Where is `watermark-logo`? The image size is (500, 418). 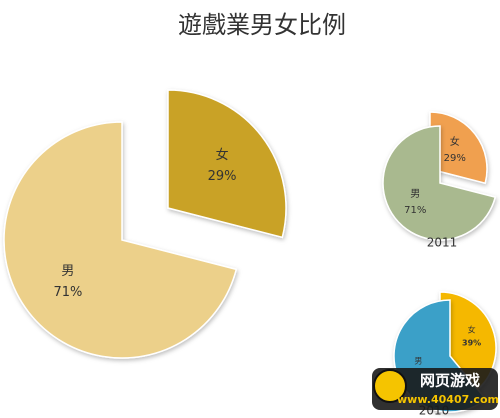
watermark-logo is located at coordinates (390, 386).